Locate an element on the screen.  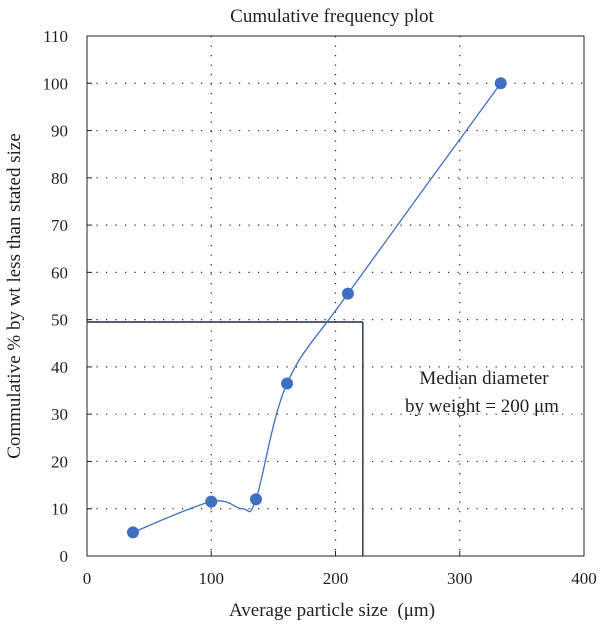
y-tick-label-60: 60 is located at coordinates (59, 272).